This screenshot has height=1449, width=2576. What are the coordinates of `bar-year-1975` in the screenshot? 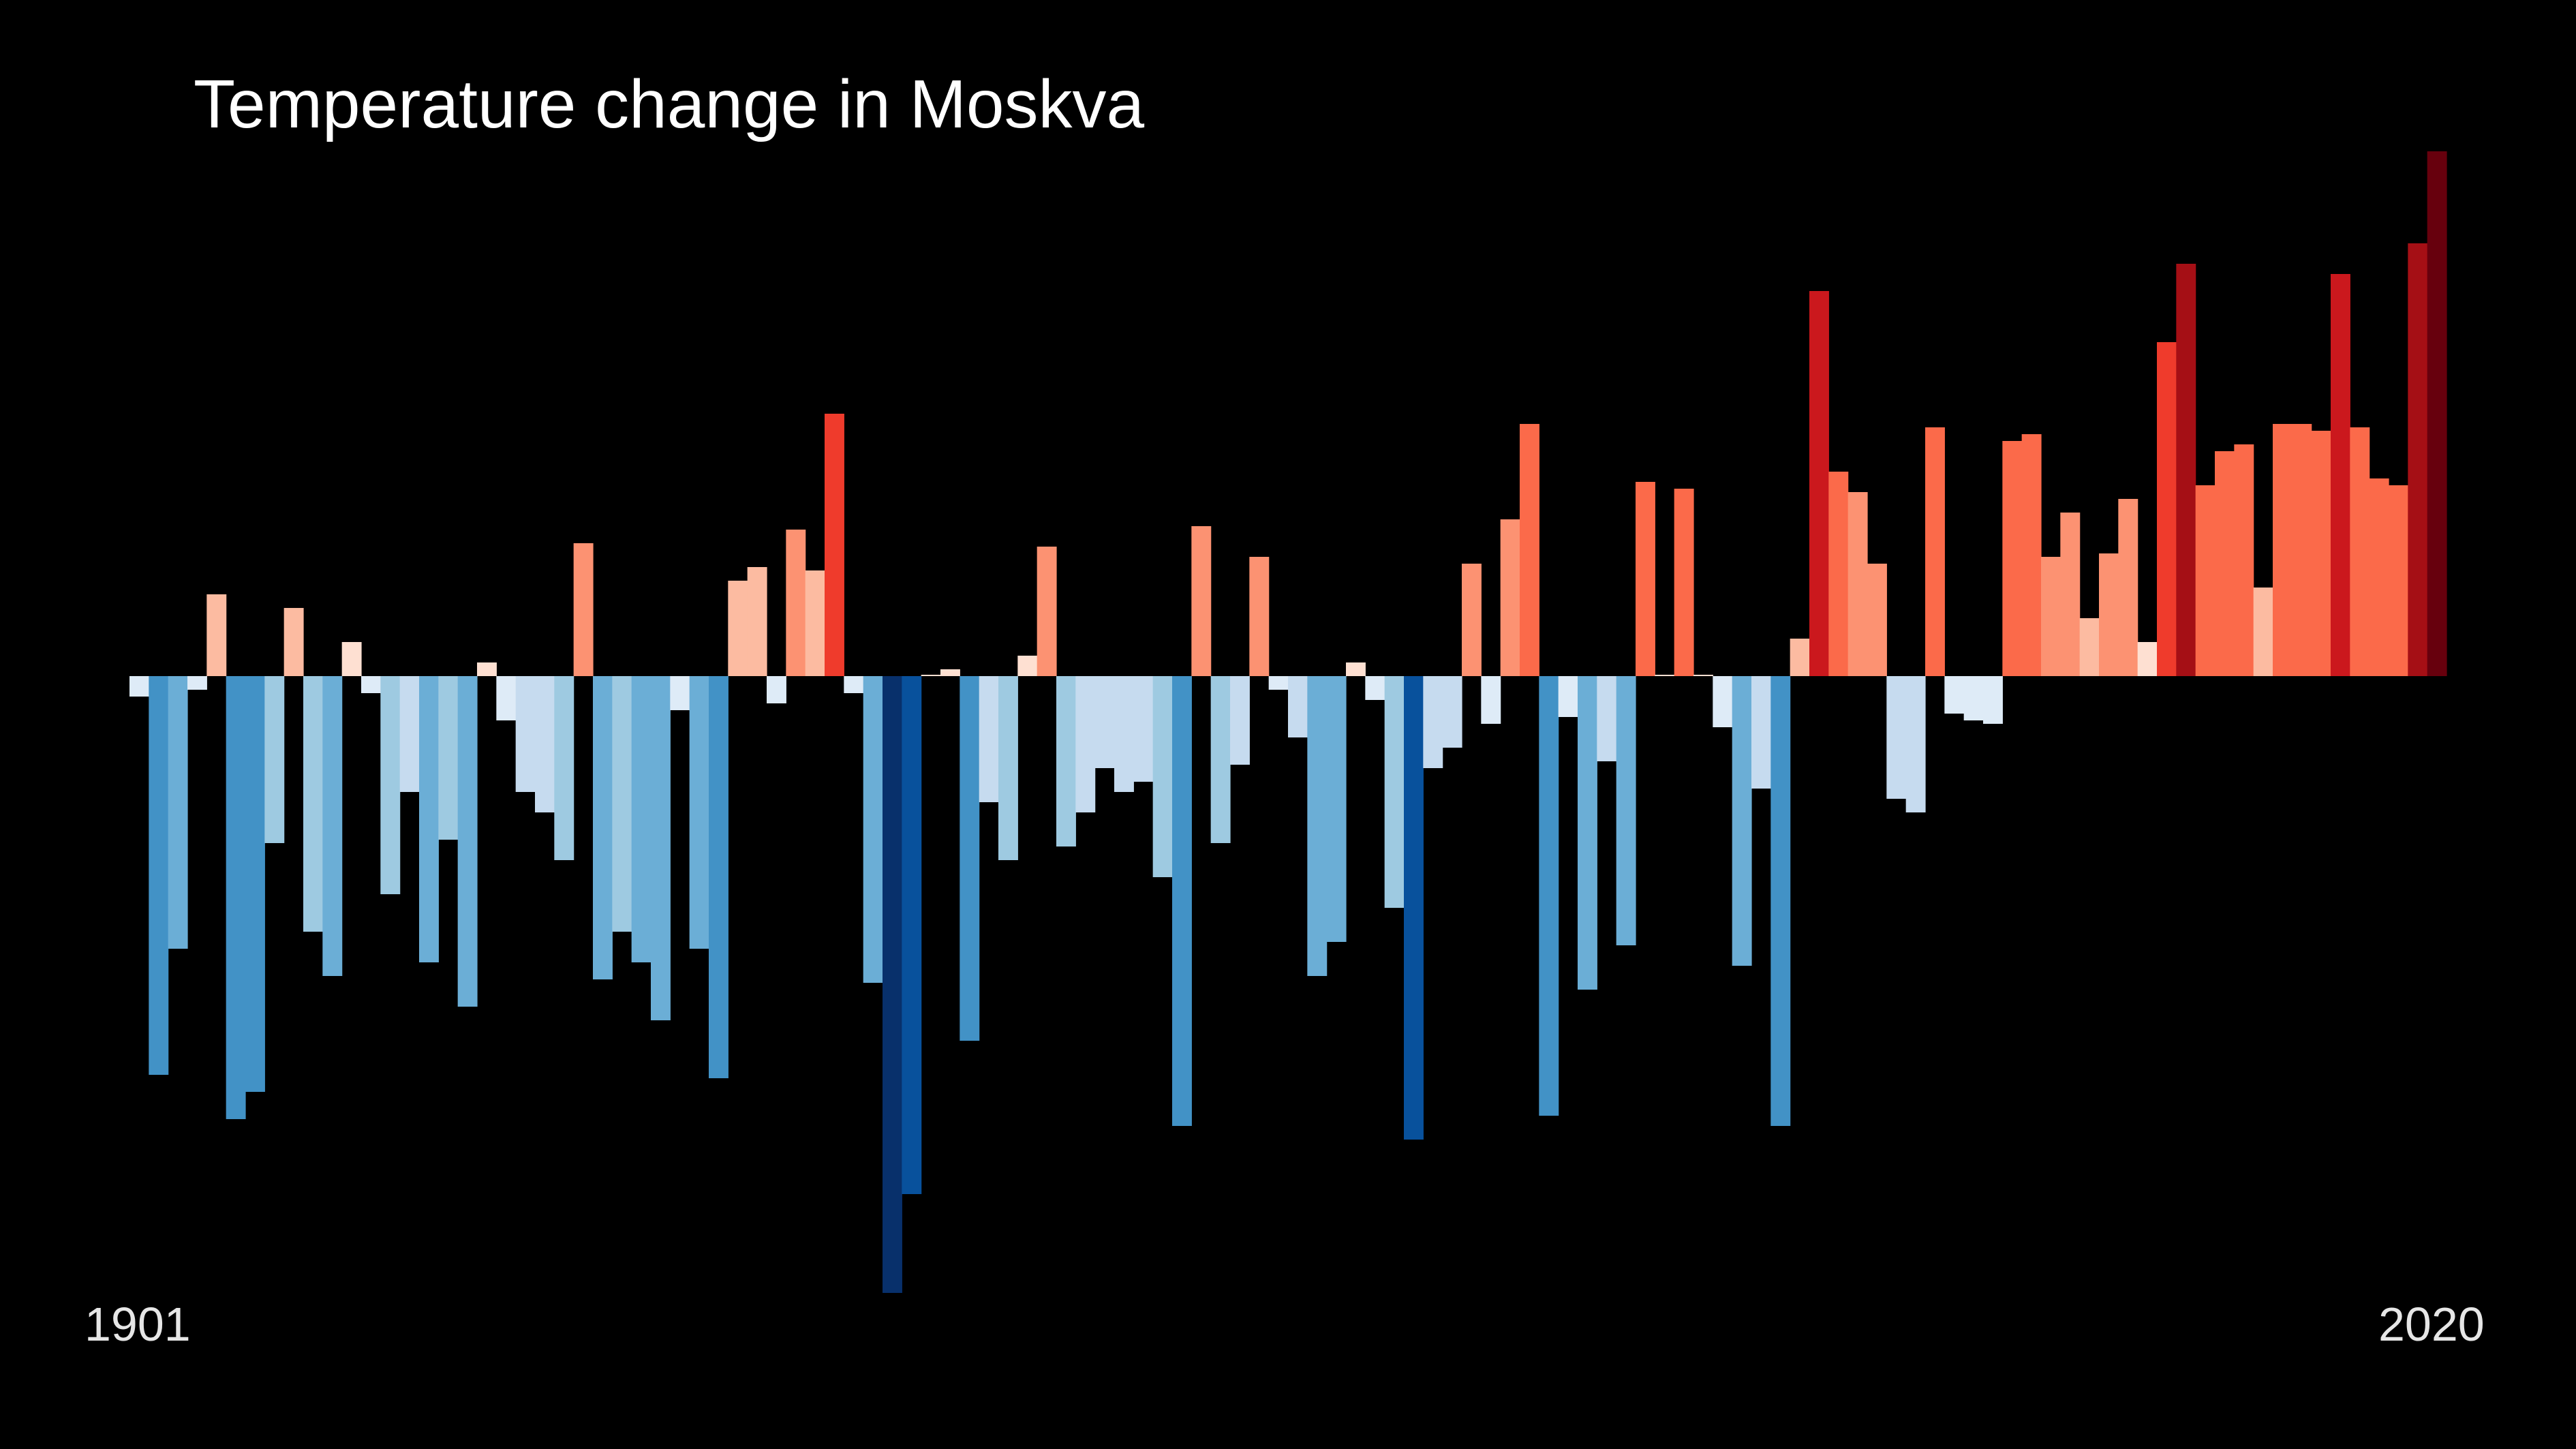 It's located at (1569, 697).